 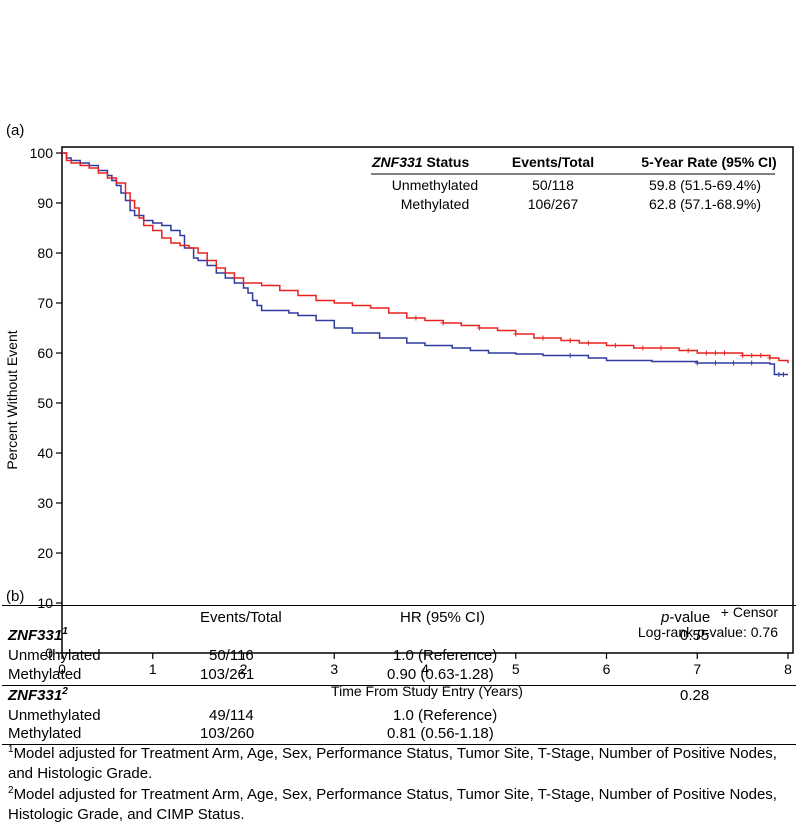 I want to click on y-tick-label: 40, so click(x=45, y=453).